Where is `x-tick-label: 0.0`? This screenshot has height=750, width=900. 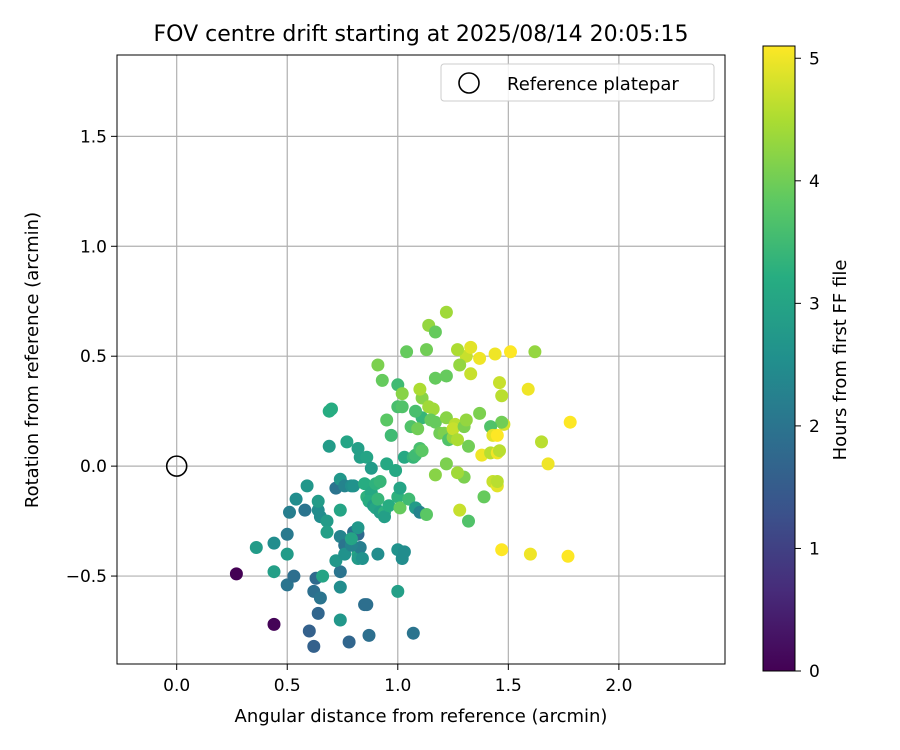 x-tick-label: 0.0 is located at coordinates (176, 686).